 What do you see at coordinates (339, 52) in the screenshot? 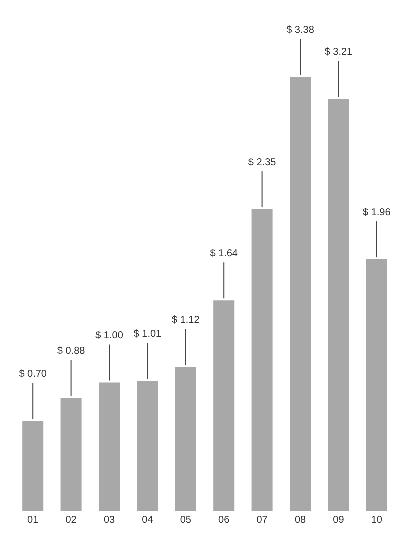
I see `data-label: $ 3.21` at bounding box center [339, 52].